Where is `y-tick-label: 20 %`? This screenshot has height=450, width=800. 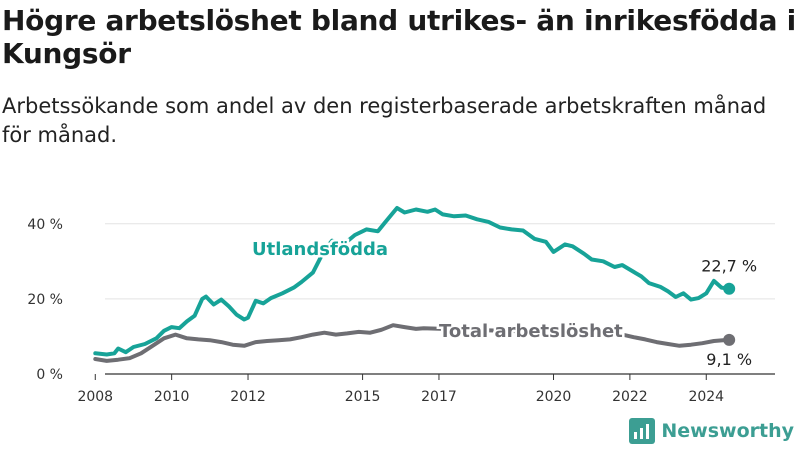
y-tick-label: 20 % is located at coordinates (45, 300).